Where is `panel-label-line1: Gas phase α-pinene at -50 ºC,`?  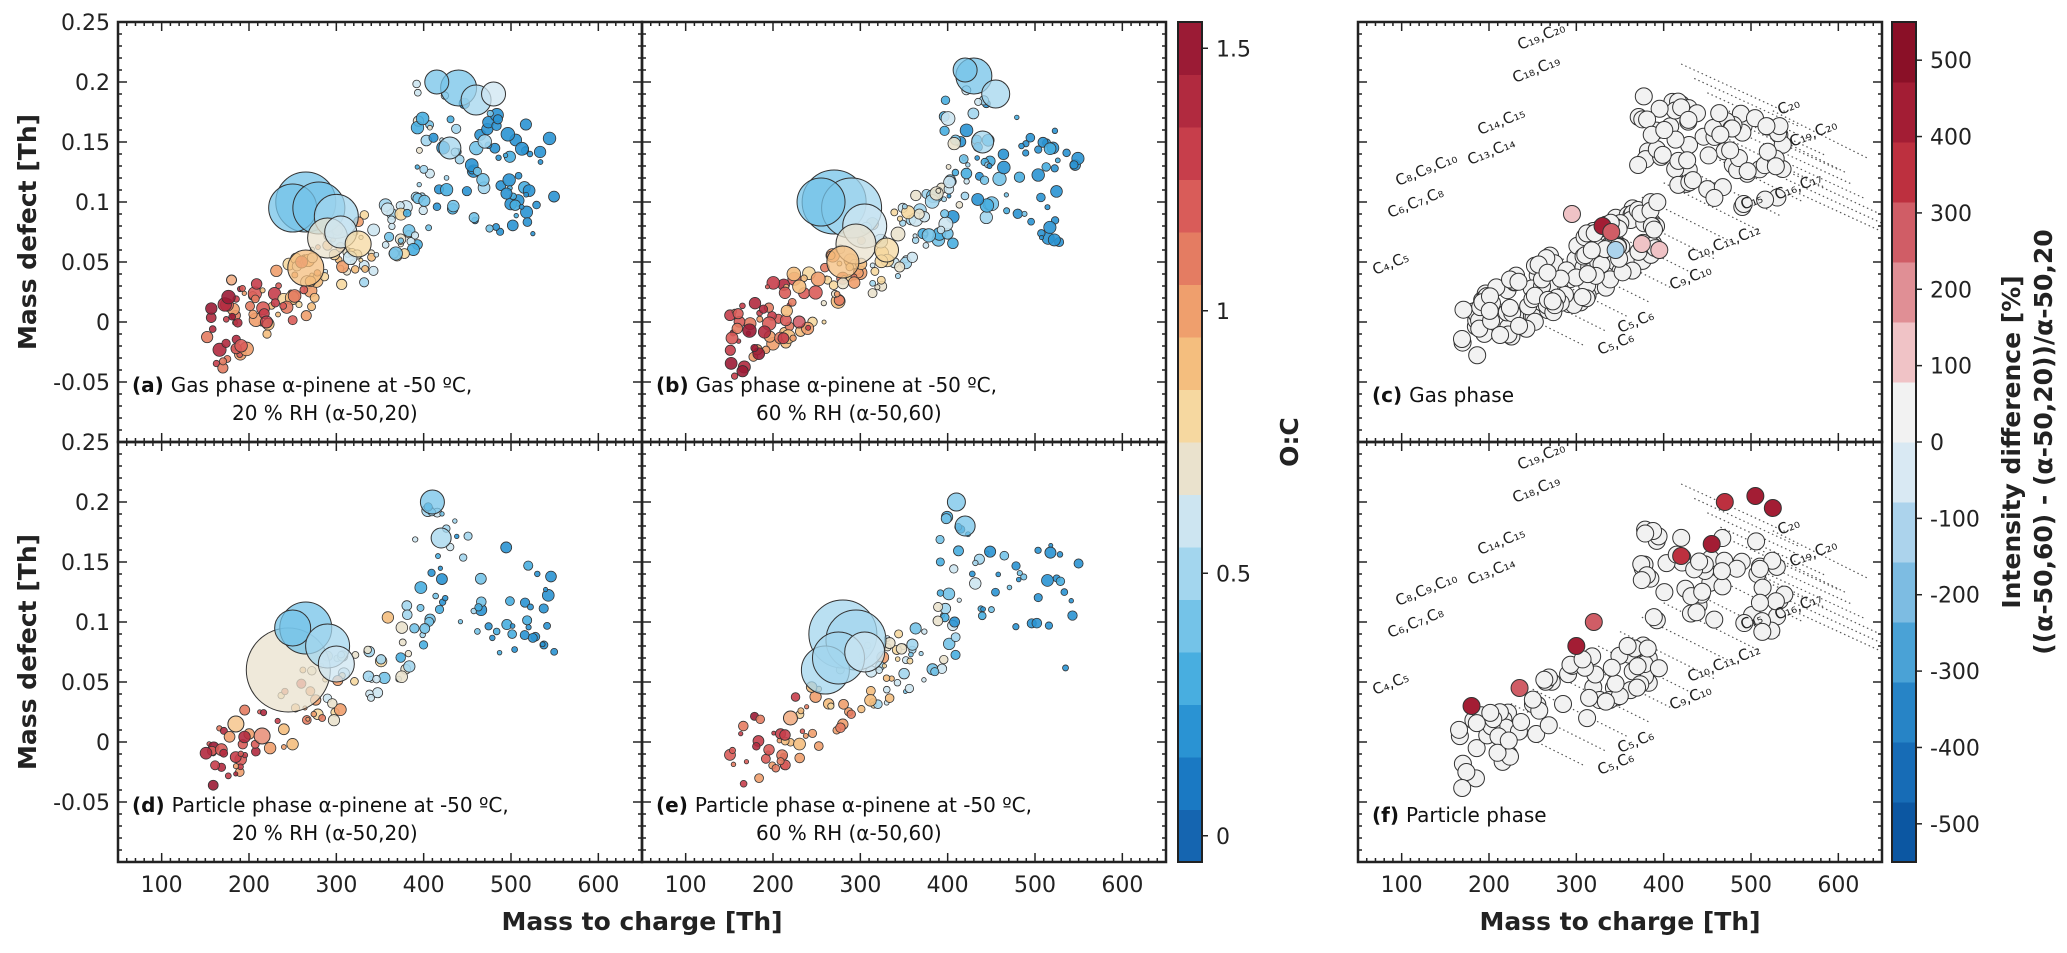 panel-label-line1: Gas phase α-pinene at -50 ºC, is located at coordinates (846, 385).